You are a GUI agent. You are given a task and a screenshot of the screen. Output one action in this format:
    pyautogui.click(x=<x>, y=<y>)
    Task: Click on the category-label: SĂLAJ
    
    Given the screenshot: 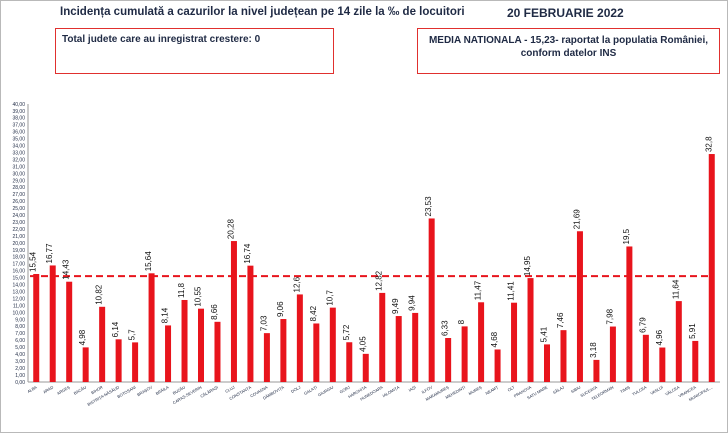 What is the action you would take?
    pyautogui.click(x=558, y=390)
    